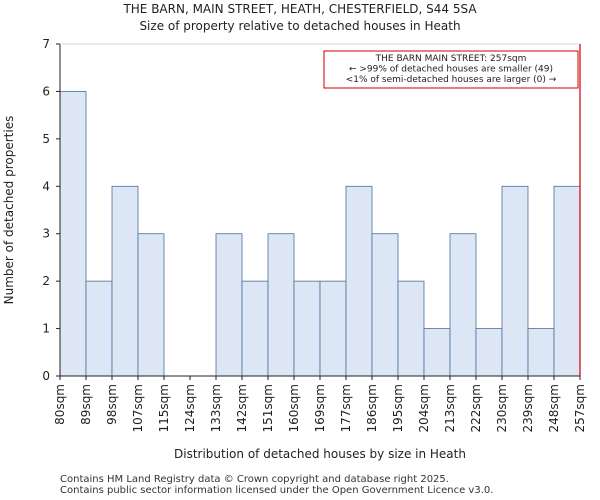 The image size is (600, 500). I want to click on x-tick-label-169sqm: 169sqm, so click(320, 408).